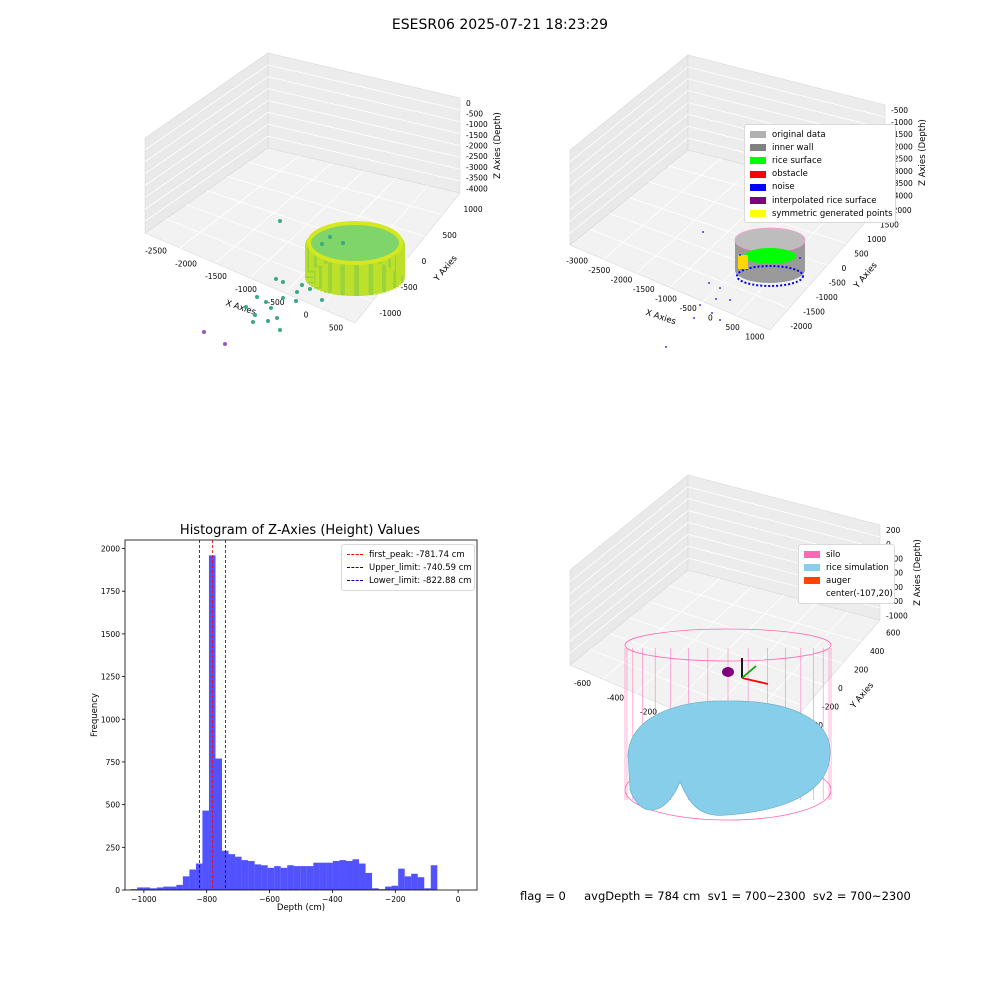 The image size is (1000, 1000). I want to click on classify-legend-label: rice surface, so click(797, 160).